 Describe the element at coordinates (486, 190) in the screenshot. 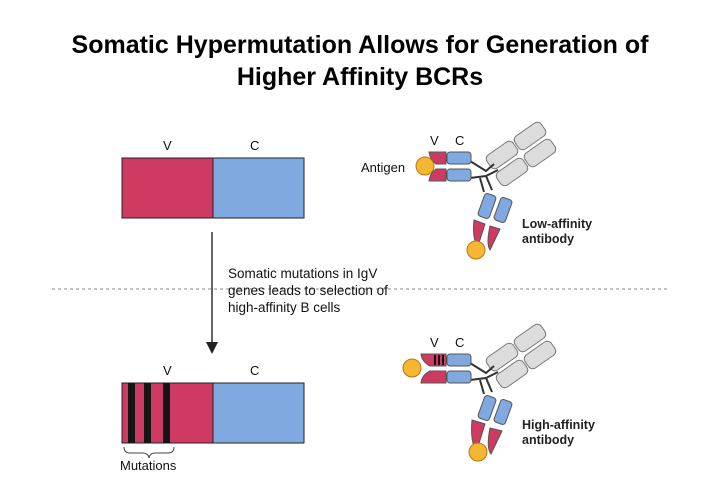

I see `antibody-top` at that location.